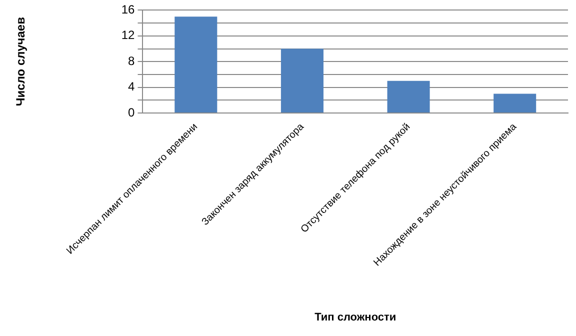 This screenshot has width=576, height=336. What do you see at coordinates (132, 61) in the screenshot?
I see `y-tick-label: 8` at bounding box center [132, 61].